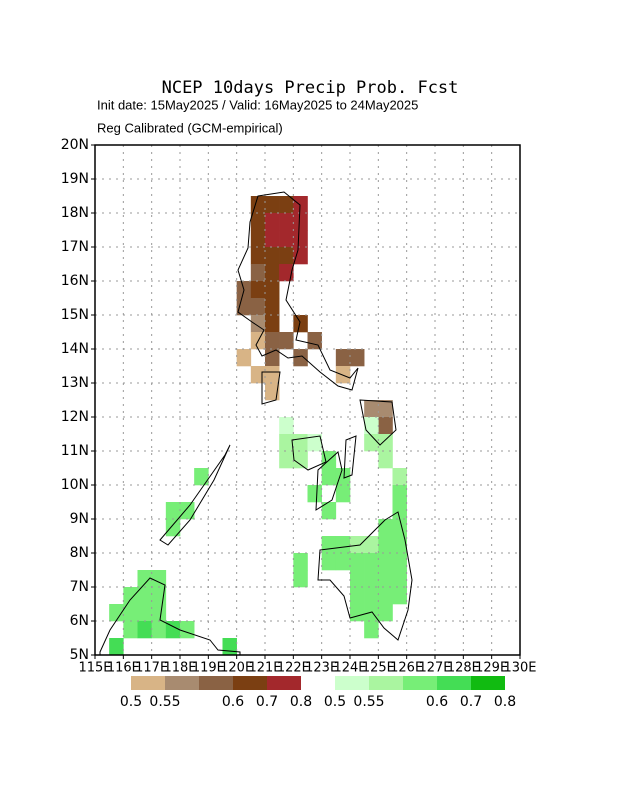 This screenshot has width=618, height=800. Describe the element at coordinates (75, 247) in the screenshot. I see `y-tick-label: 17N` at that location.